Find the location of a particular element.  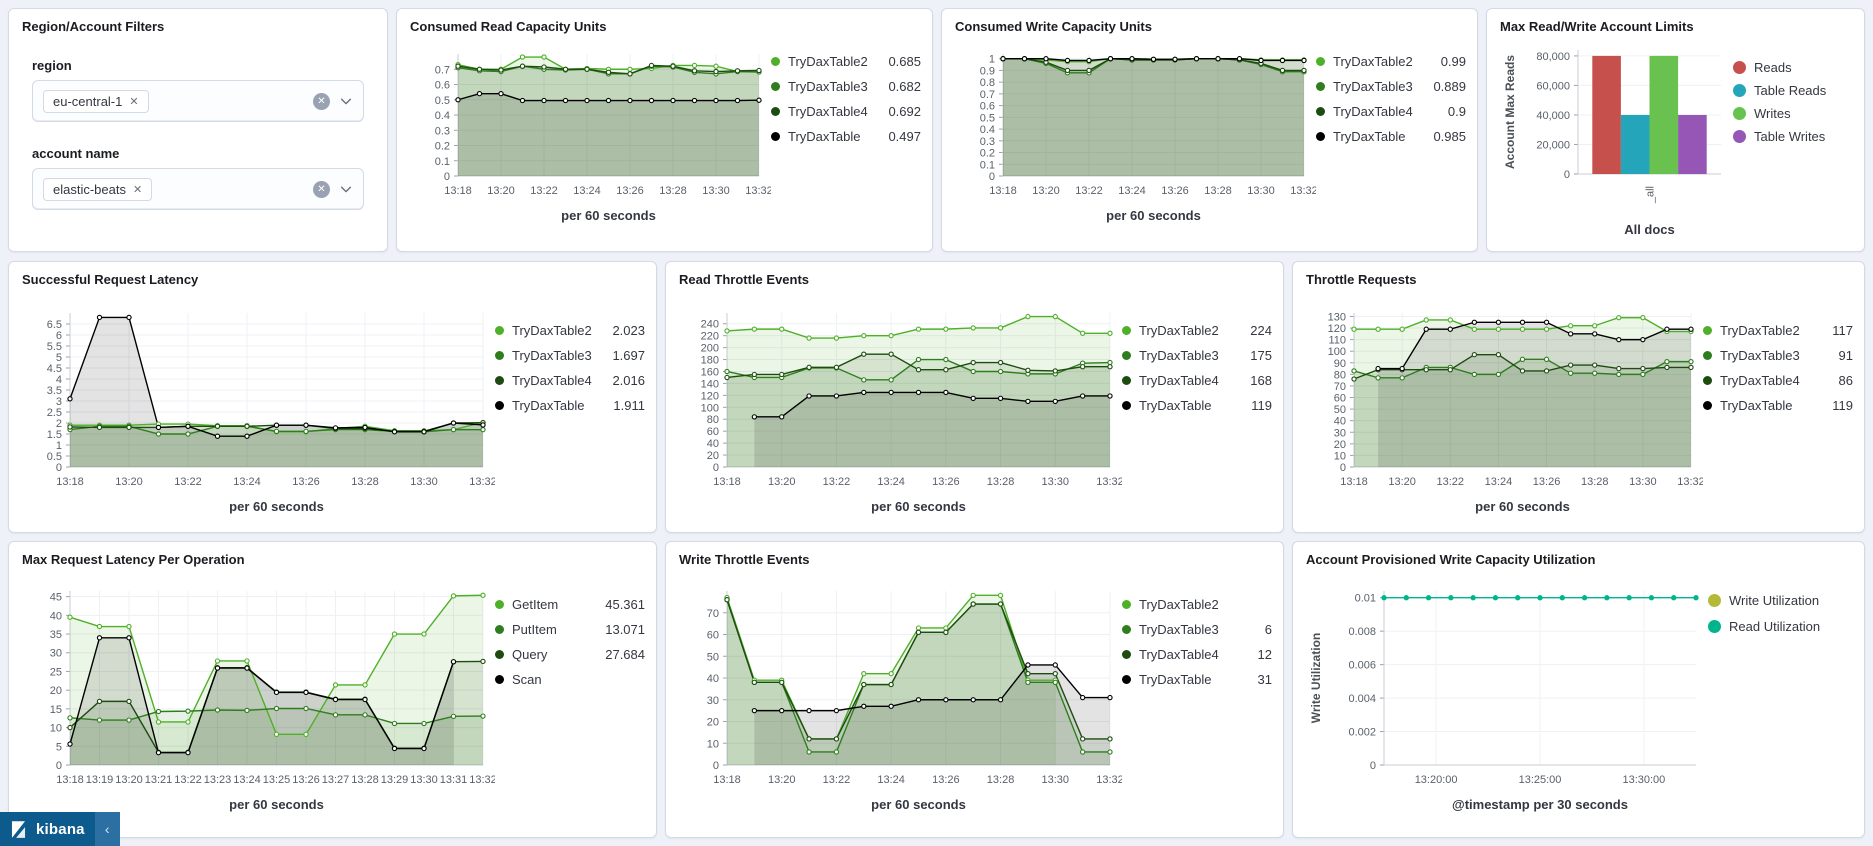

legend-item: PutItem 13.071 is located at coordinates (570, 629).